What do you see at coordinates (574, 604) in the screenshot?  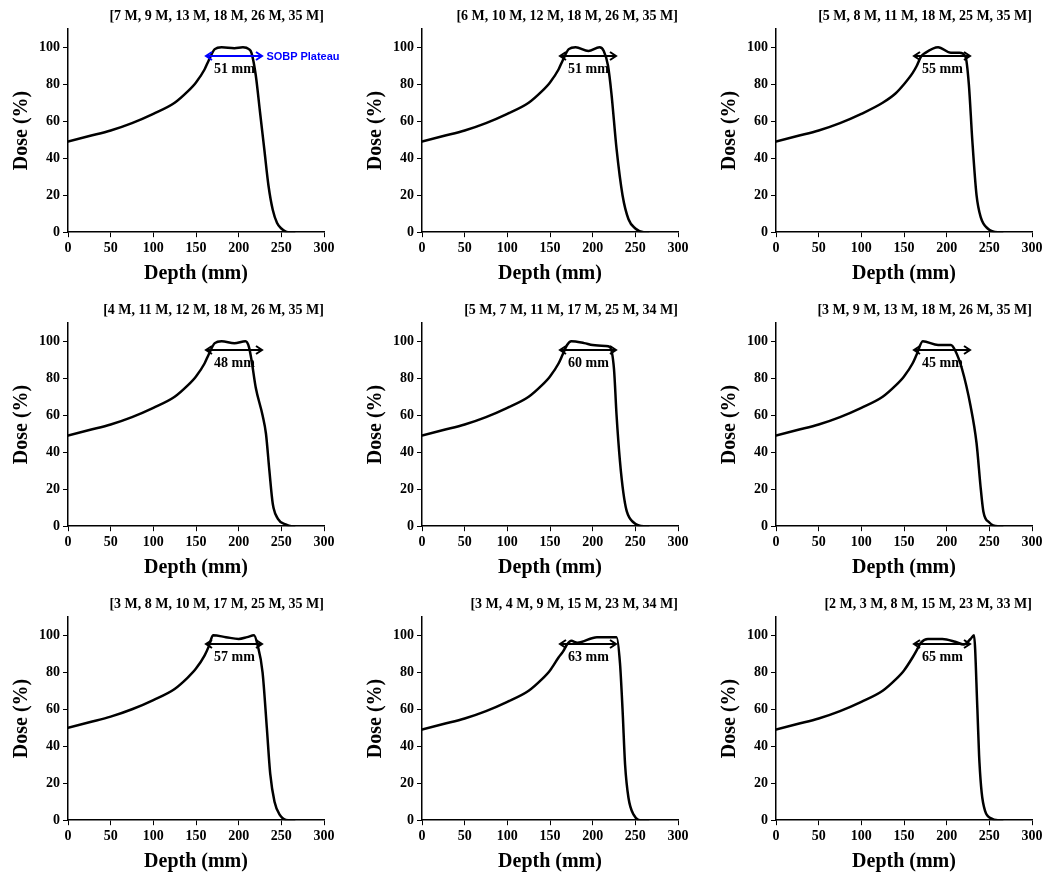 I see `chart-title: [3 M, 4 M, 9 M, 15 M, 23 M, 34 M]` at bounding box center [574, 604].